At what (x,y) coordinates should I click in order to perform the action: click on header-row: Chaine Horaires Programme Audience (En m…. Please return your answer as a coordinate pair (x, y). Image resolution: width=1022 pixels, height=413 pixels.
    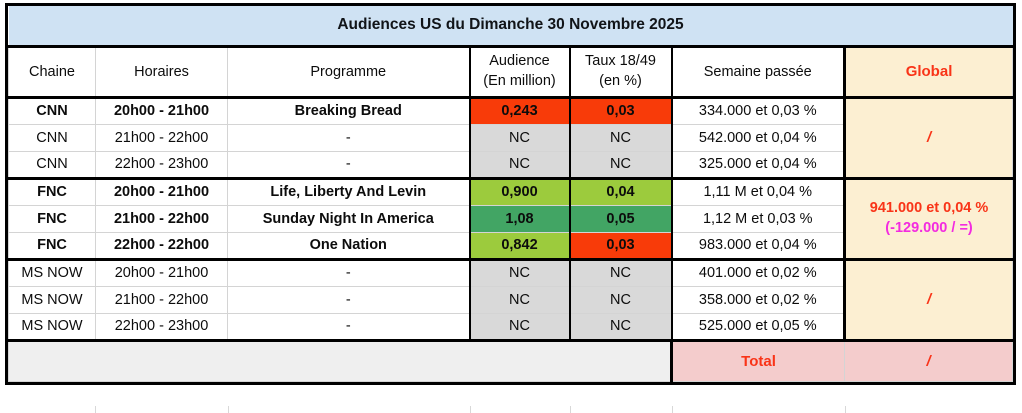
    Looking at the image, I should click on (511, 71).